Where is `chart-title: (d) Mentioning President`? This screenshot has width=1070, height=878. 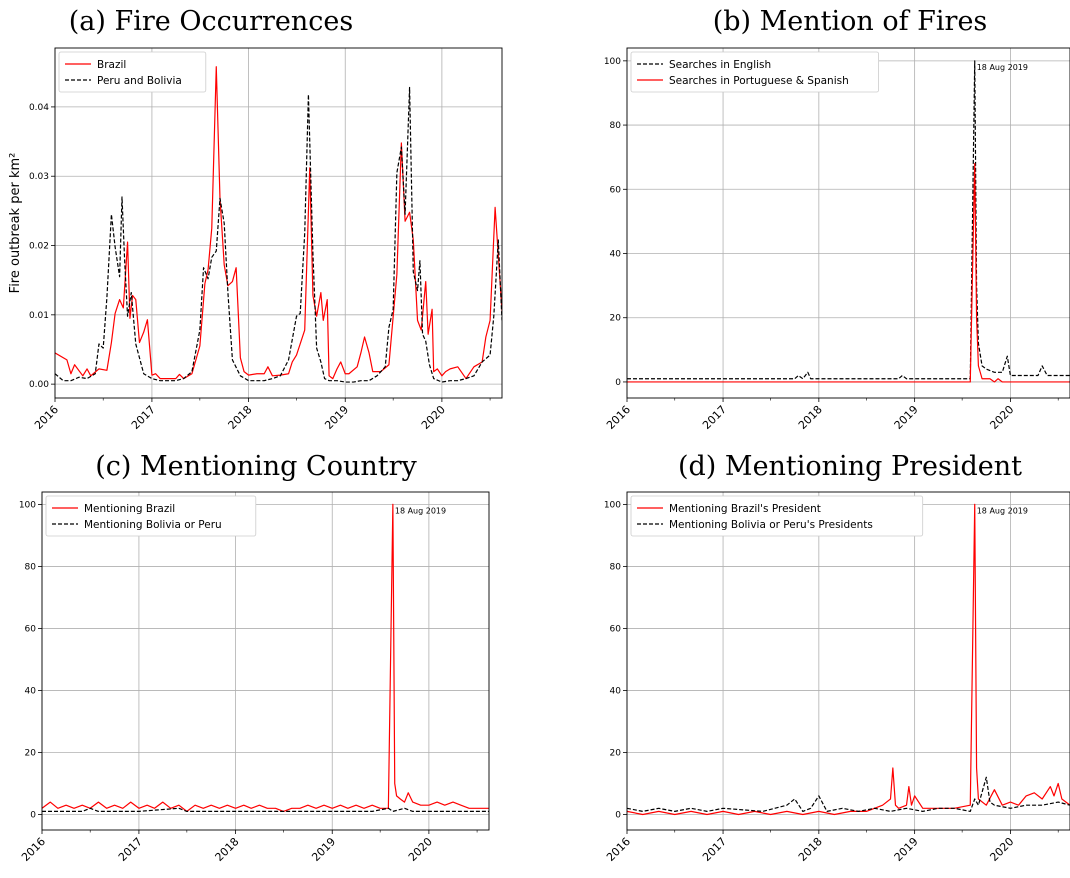
chart-title: (d) Mentioning President is located at coordinates (850, 466).